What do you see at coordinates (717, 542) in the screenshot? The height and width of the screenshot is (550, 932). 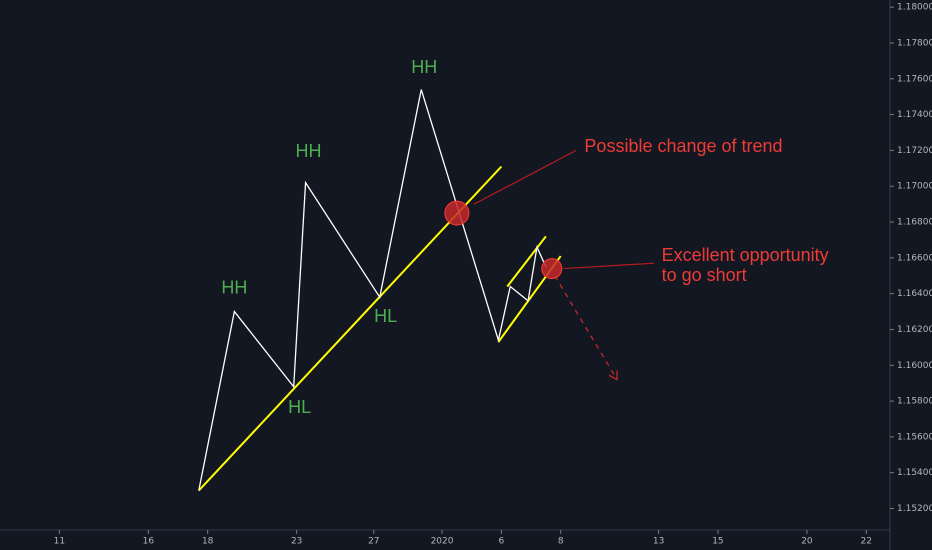 I see `x-tick-label: 15` at bounding box center [717, 542].